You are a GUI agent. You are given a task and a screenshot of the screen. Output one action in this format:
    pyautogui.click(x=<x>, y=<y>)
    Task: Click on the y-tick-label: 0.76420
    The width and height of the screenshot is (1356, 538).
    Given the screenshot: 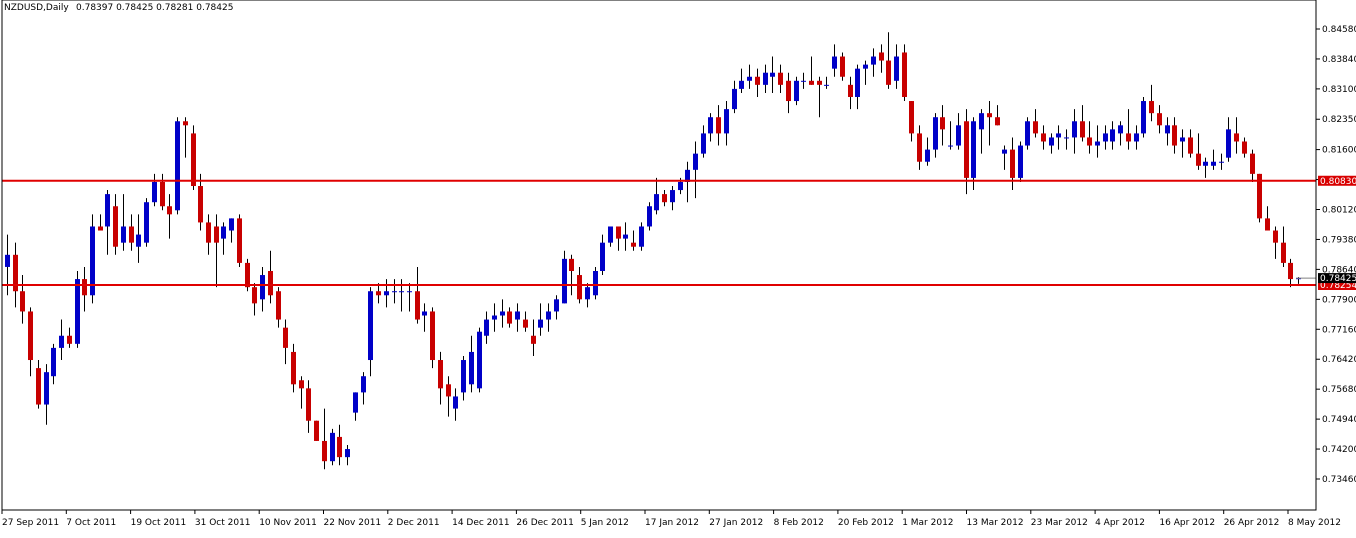 What is the action you would take?
    pyautogui.click(x=1339, y=360)
    